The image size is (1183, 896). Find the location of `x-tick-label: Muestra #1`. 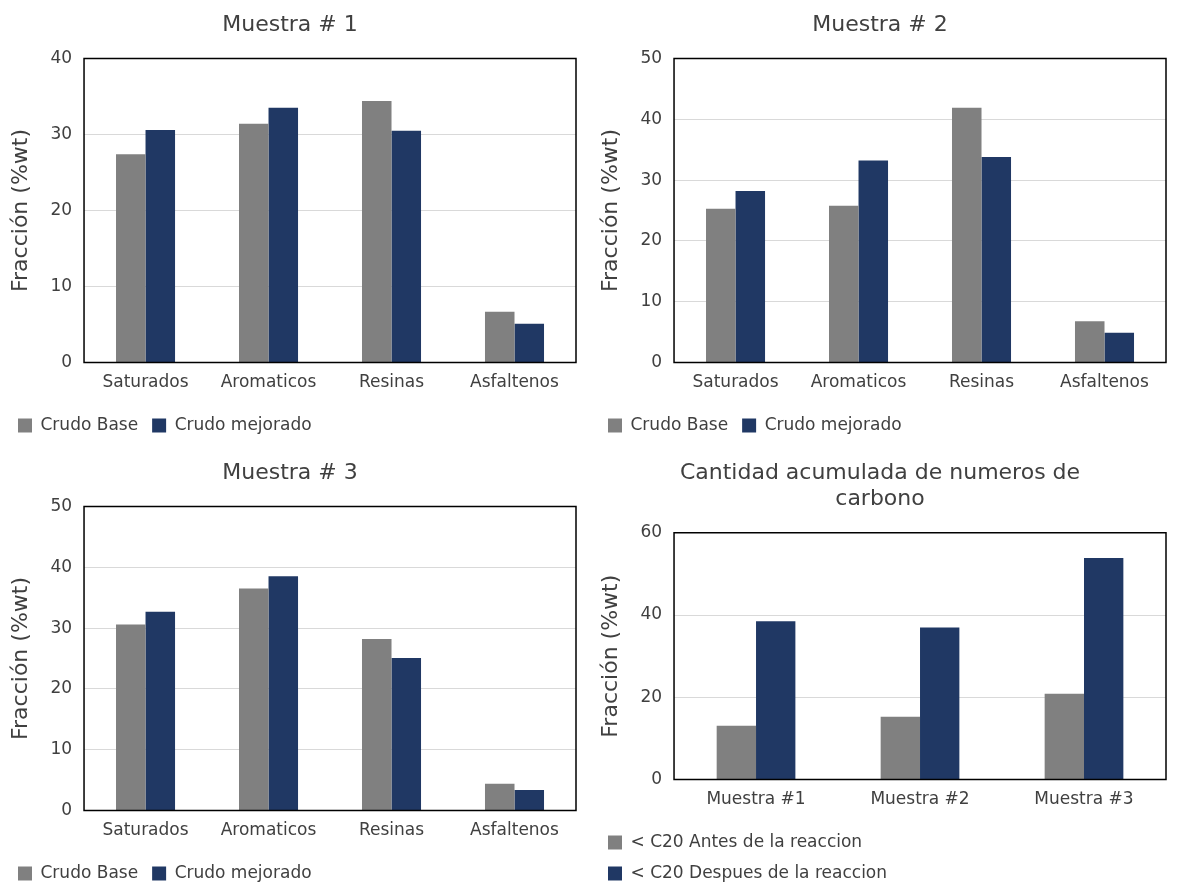

x-tick-label: Muestra #1 is located at coordinates (756, 798).